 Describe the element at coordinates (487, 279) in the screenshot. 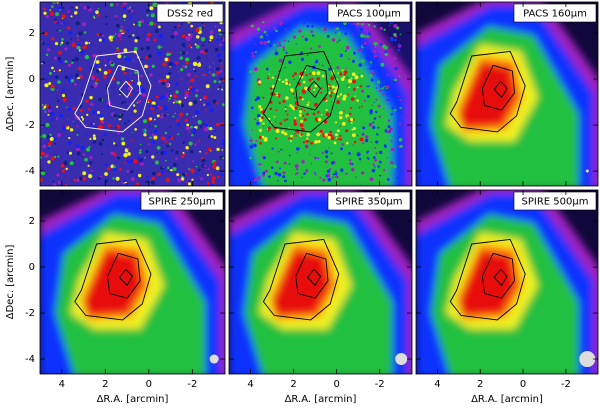

I see `contour` at that location.